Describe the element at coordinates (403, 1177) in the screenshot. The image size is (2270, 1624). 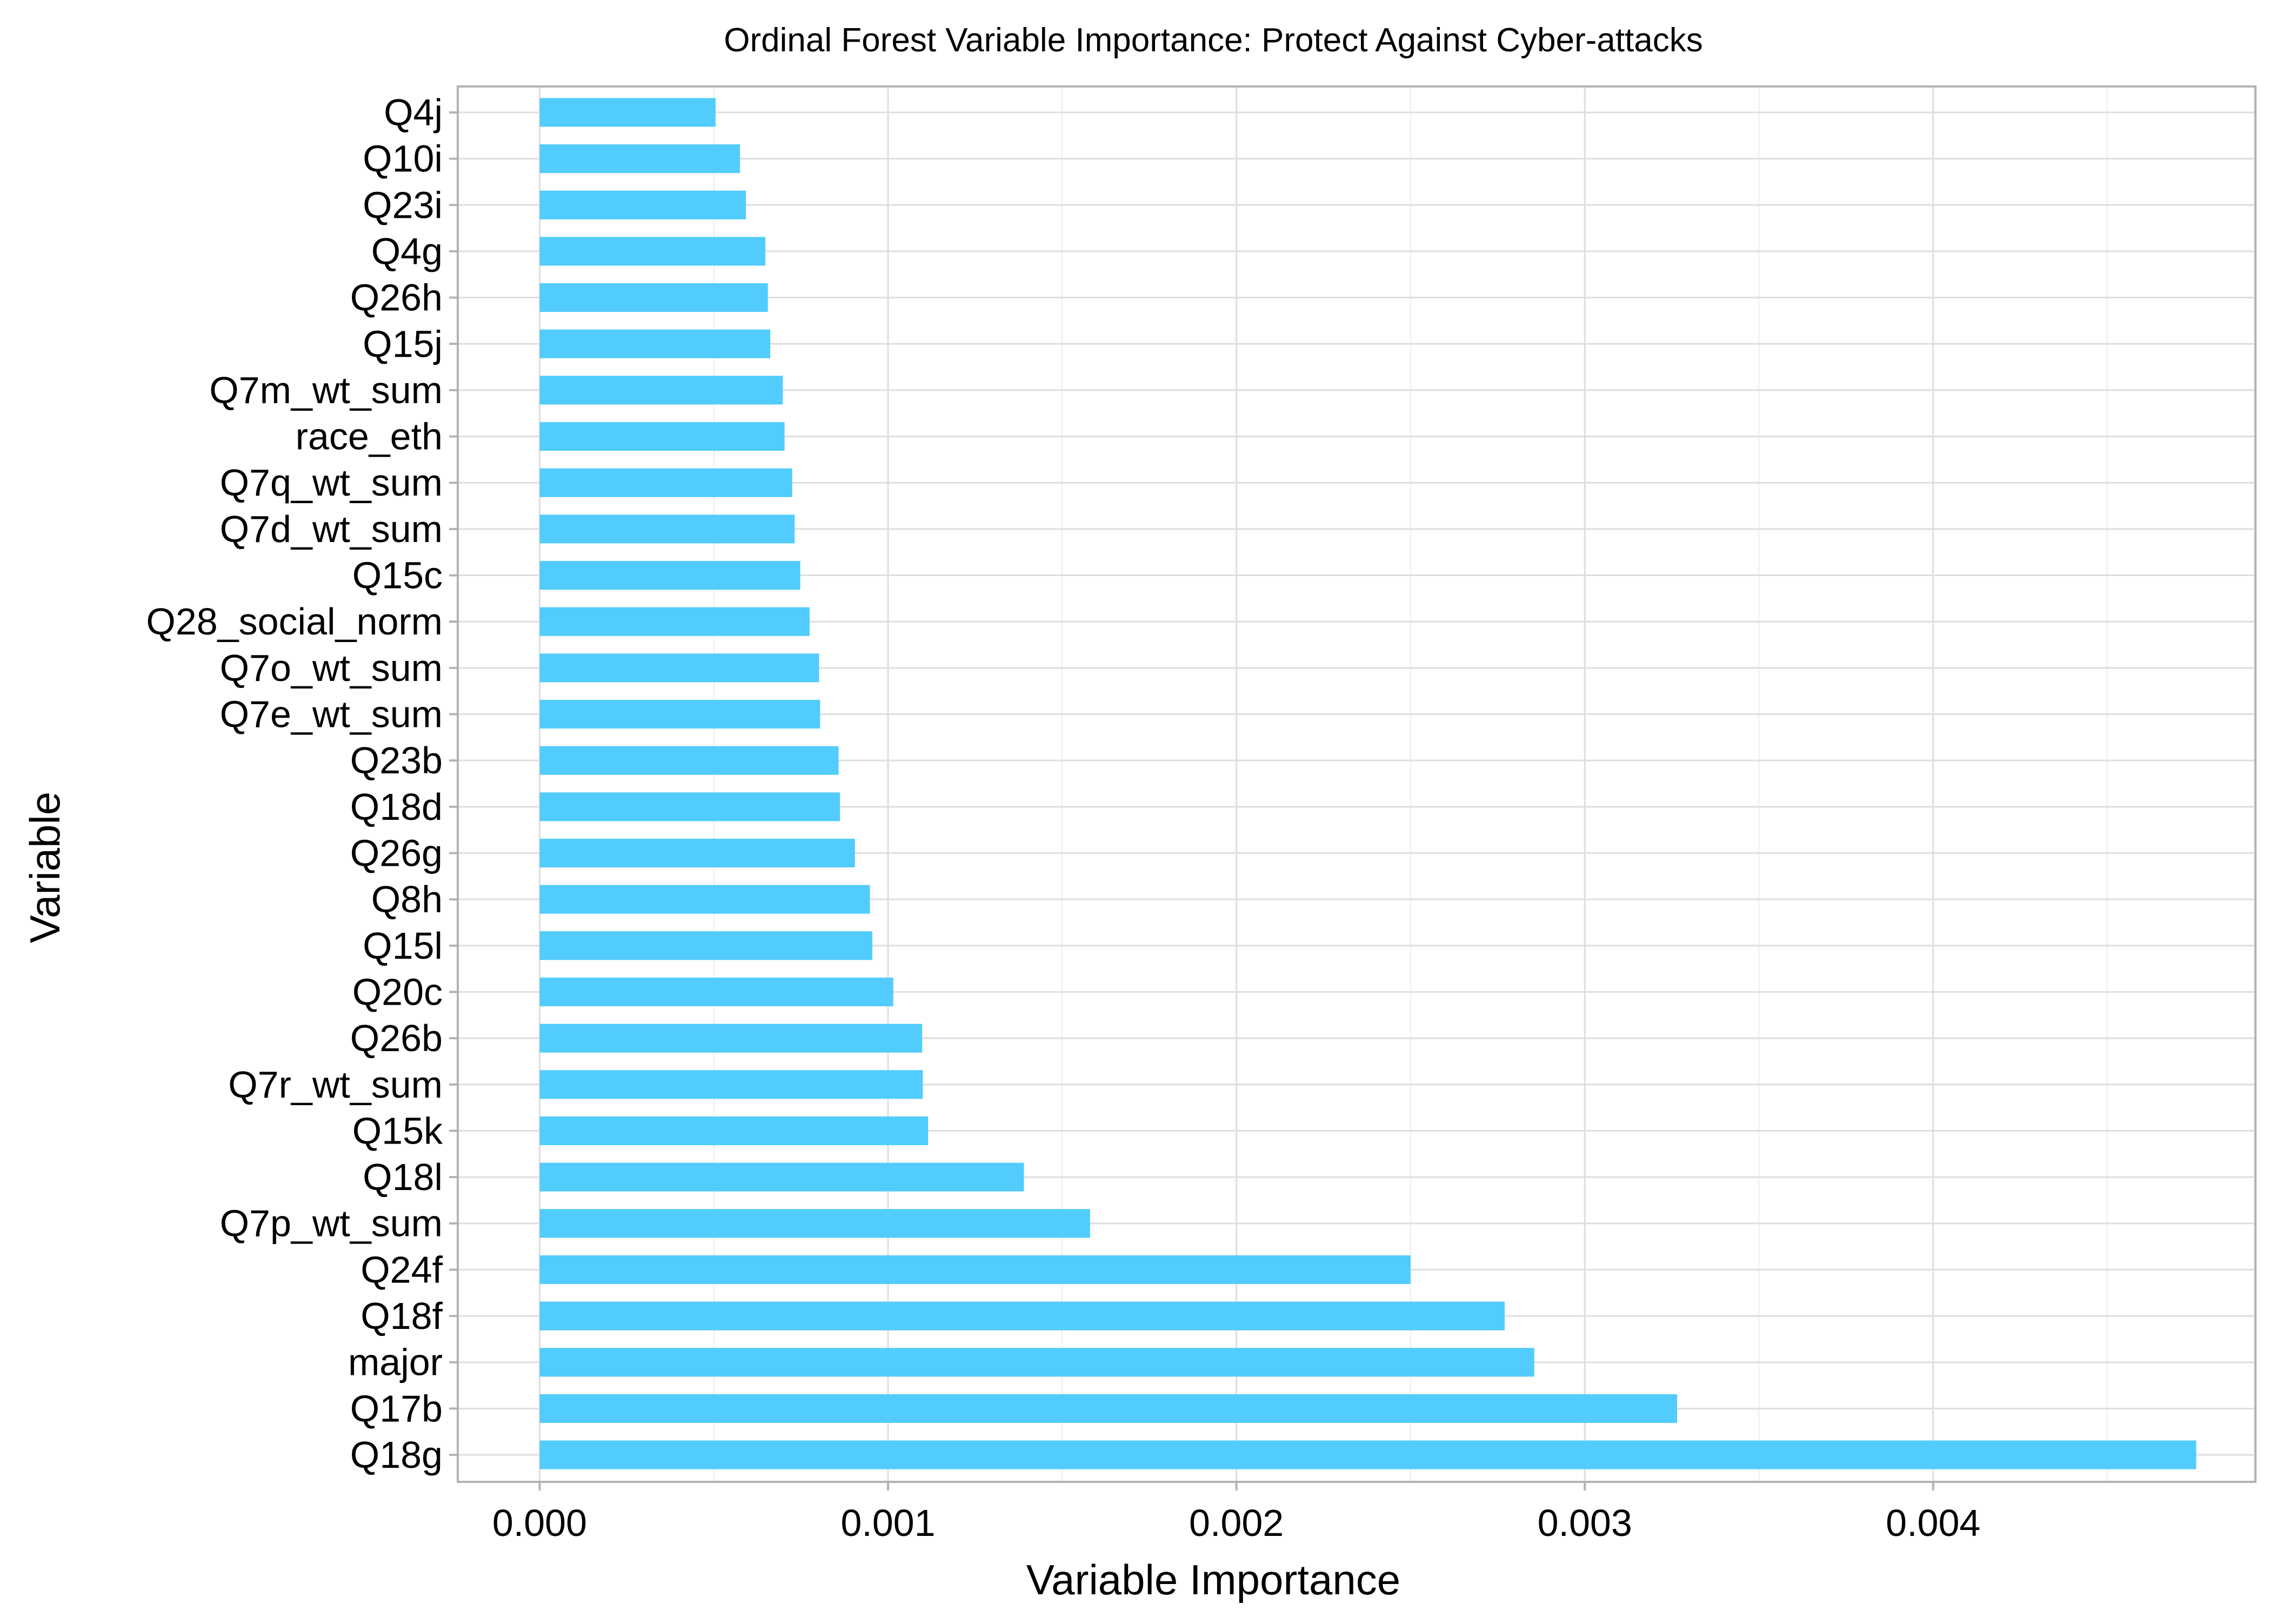
I see `y-tick-label: Q18l` at that location.